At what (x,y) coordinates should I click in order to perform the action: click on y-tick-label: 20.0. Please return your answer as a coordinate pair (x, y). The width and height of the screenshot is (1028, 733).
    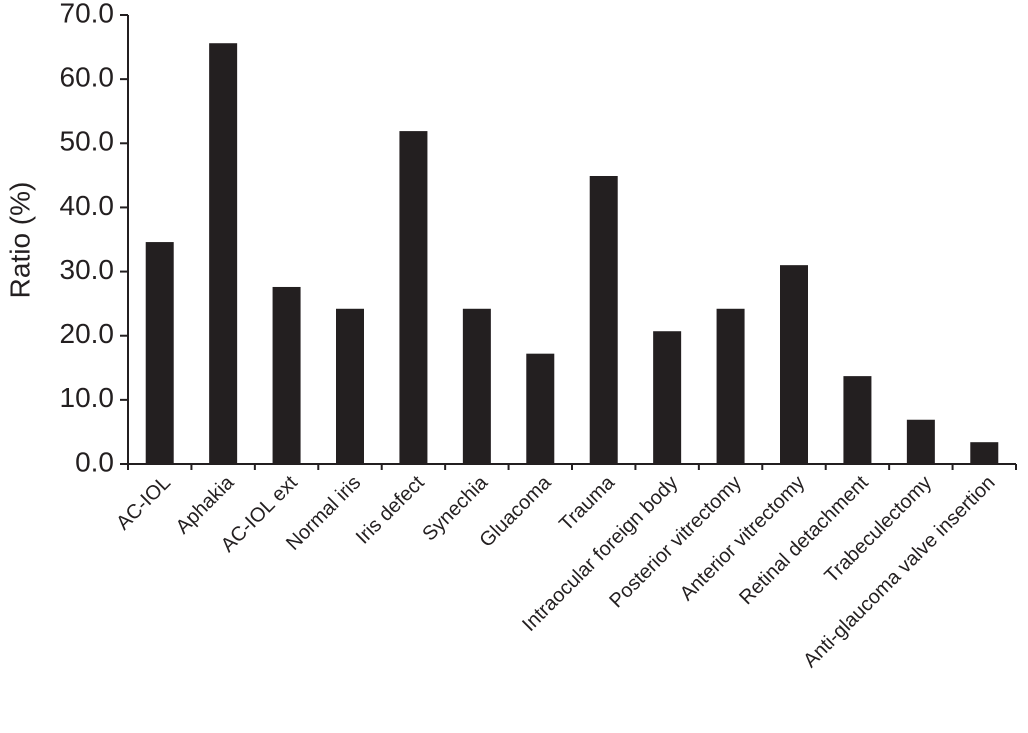
    Looking at the image, I should click on (87, 333).